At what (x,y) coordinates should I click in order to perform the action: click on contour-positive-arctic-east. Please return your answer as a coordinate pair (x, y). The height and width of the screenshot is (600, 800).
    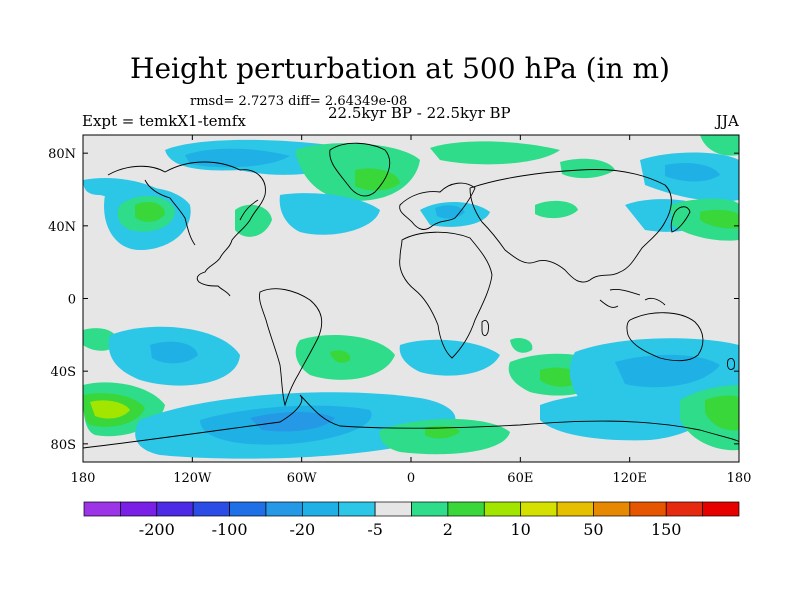
    Looking at the image, I should click on (495, 153).